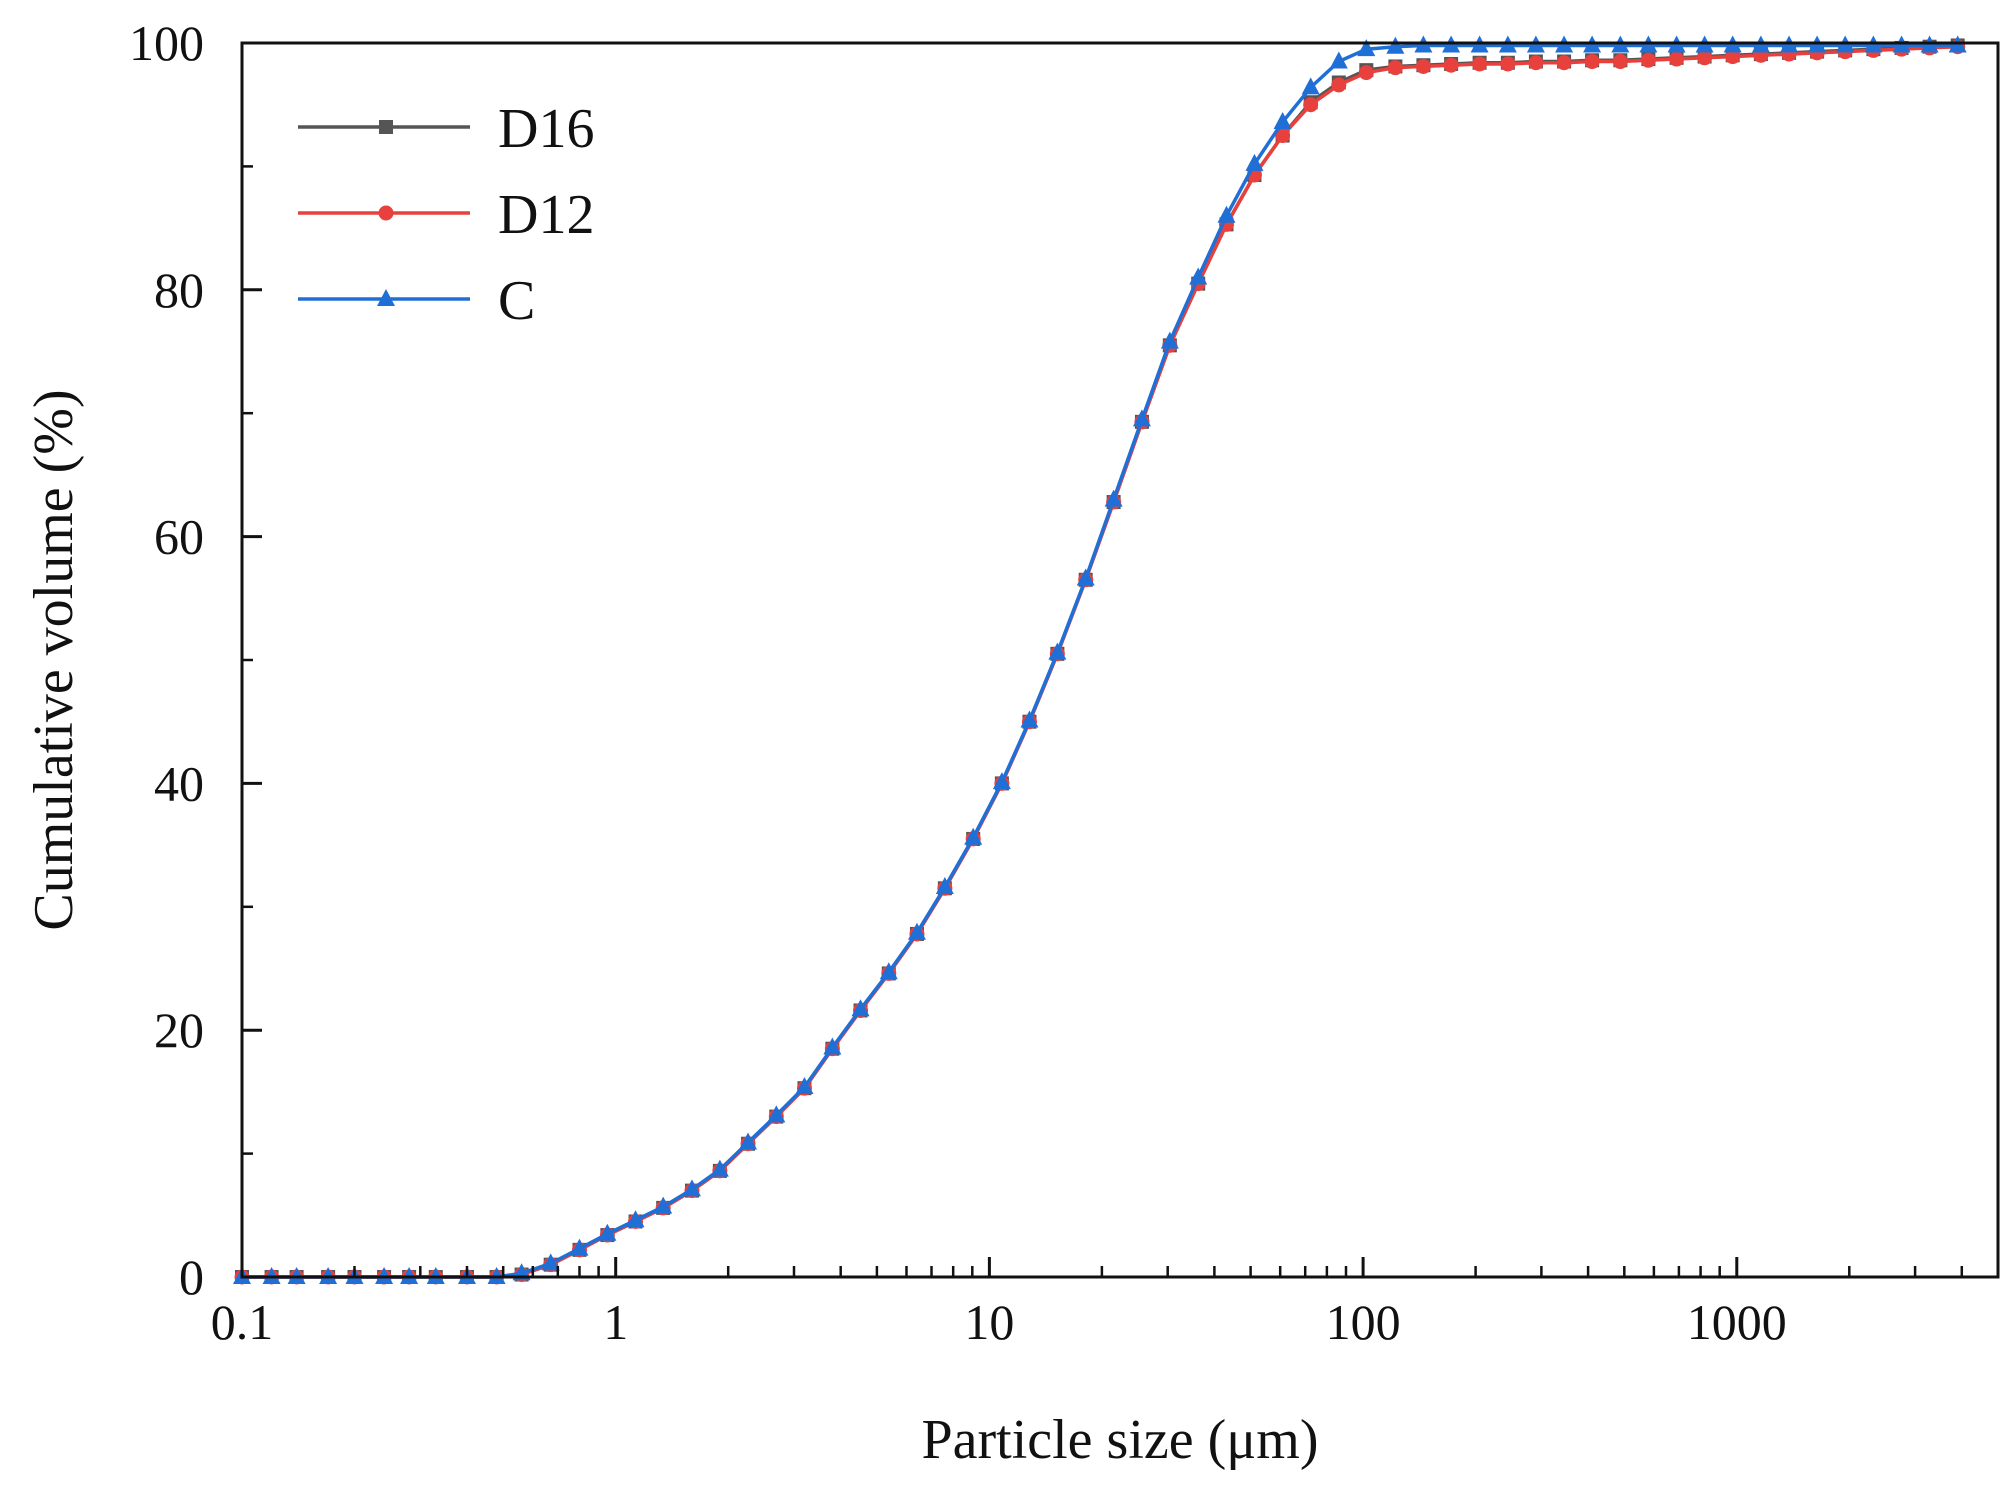 This screenshot has height=1492, width=2014. I want to click on x-axis-title: Particle size (μm), so click(1120, 1440).